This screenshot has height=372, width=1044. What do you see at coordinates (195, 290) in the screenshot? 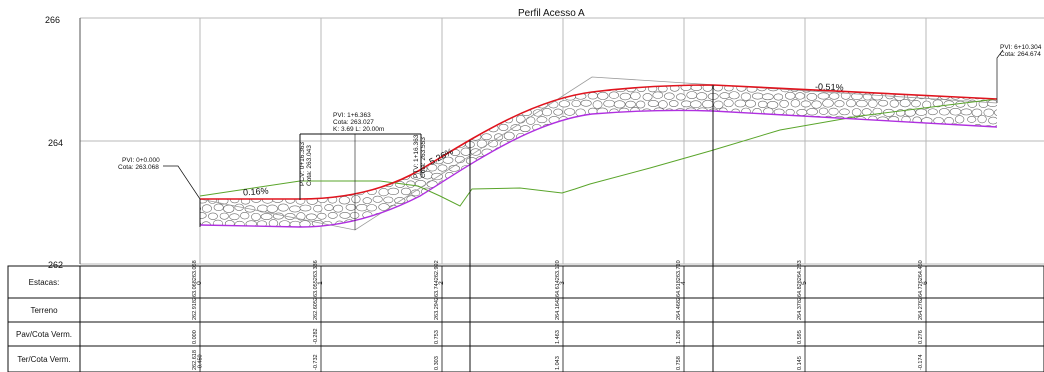
I see `terreno-value: 262.918263.068263.068` at bounding box center [195, 290].